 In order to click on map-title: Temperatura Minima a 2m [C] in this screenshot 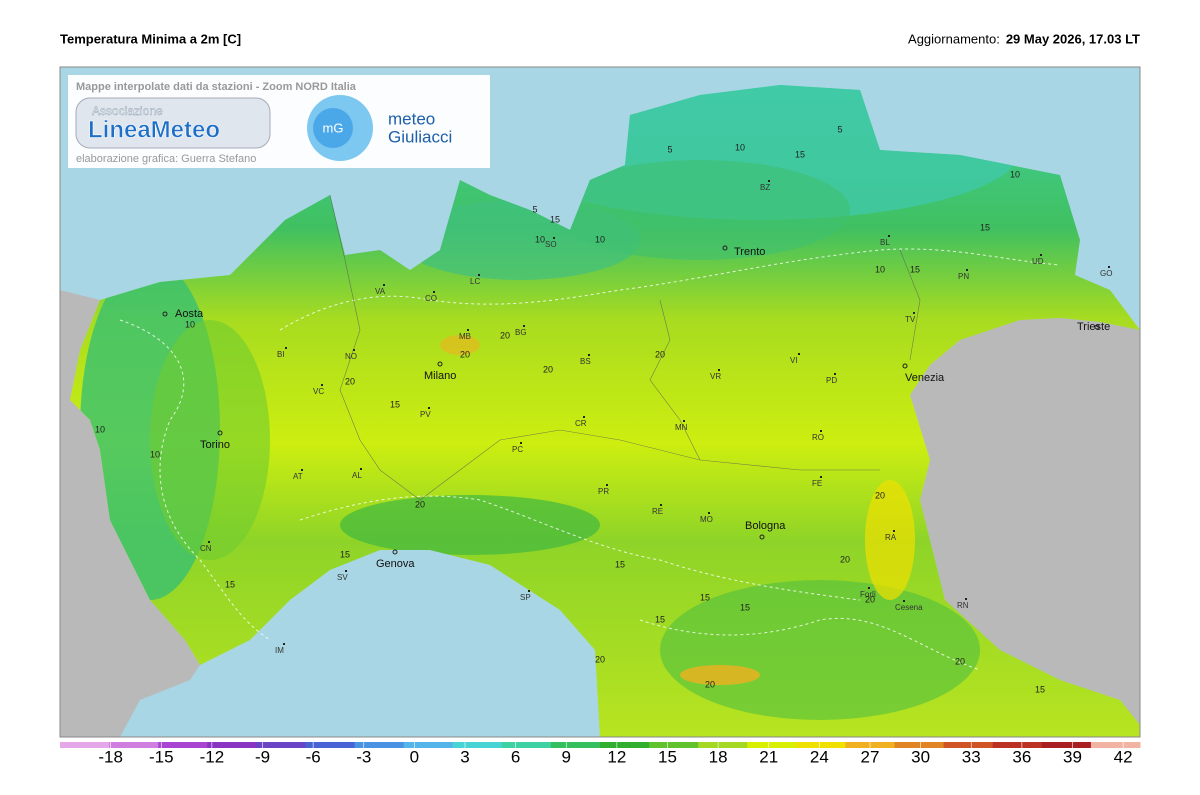, I will do `click(150, 38)`.